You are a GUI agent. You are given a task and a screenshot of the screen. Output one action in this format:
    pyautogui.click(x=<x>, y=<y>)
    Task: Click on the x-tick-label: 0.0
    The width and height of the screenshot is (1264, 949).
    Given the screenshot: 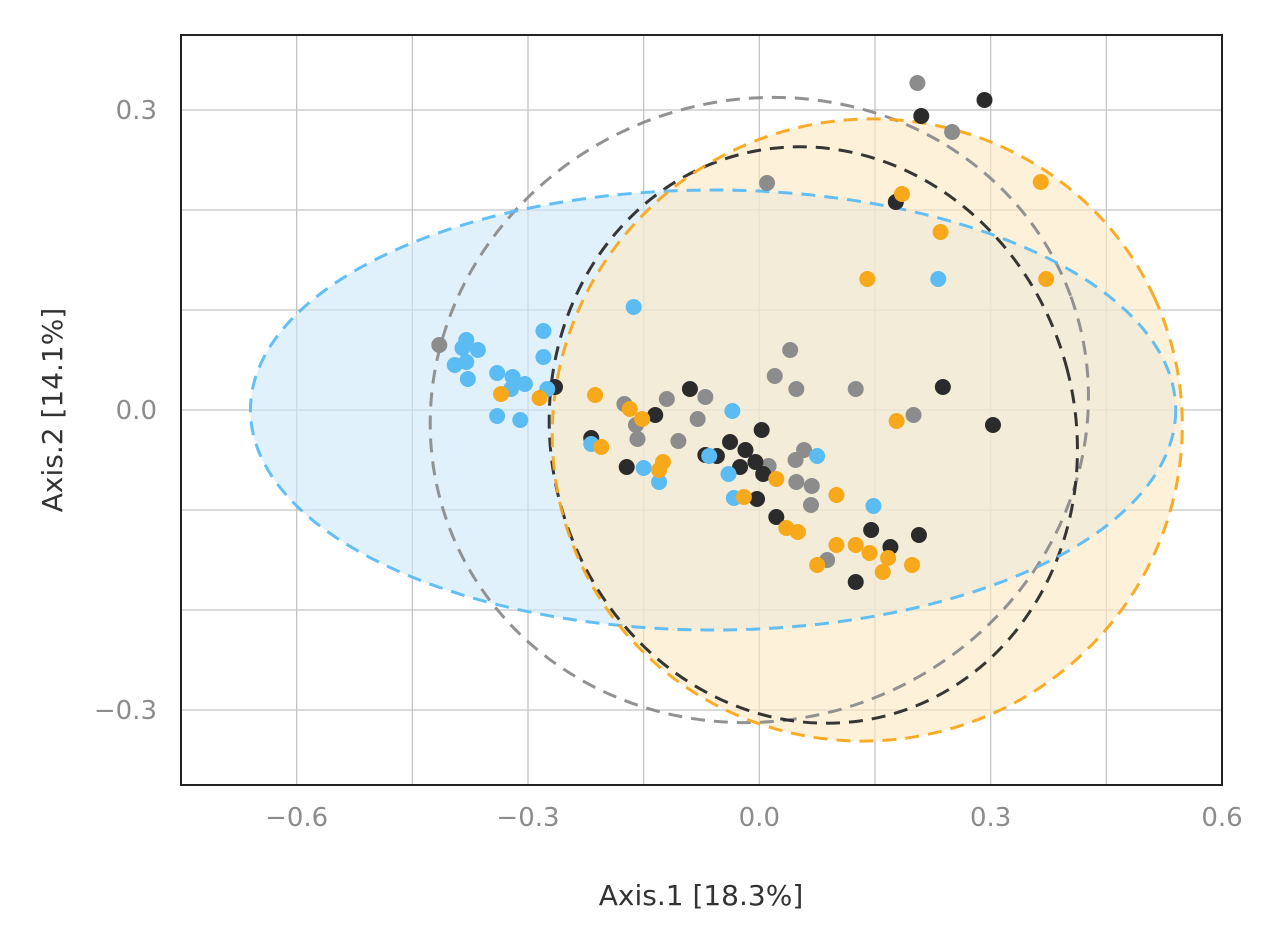 What is the action you would take?
    pyautogui.click(x=759, y=818)
    